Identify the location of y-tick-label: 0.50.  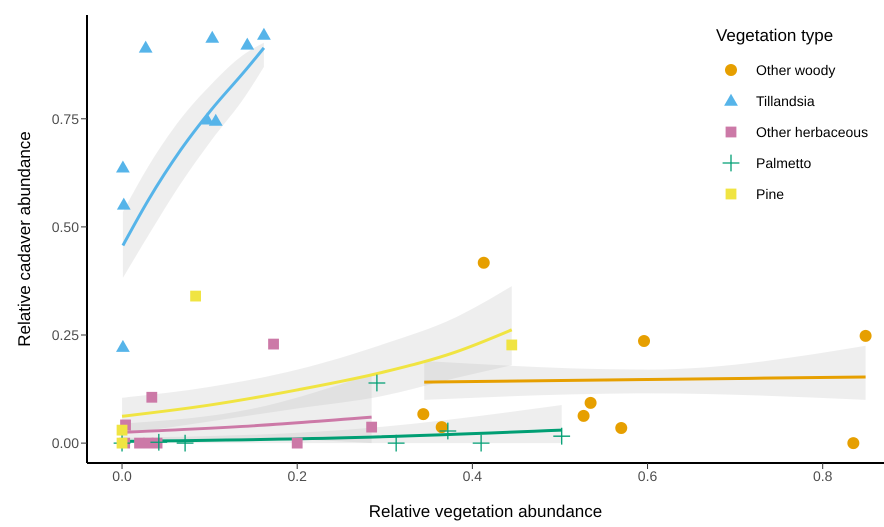
(66, 226).